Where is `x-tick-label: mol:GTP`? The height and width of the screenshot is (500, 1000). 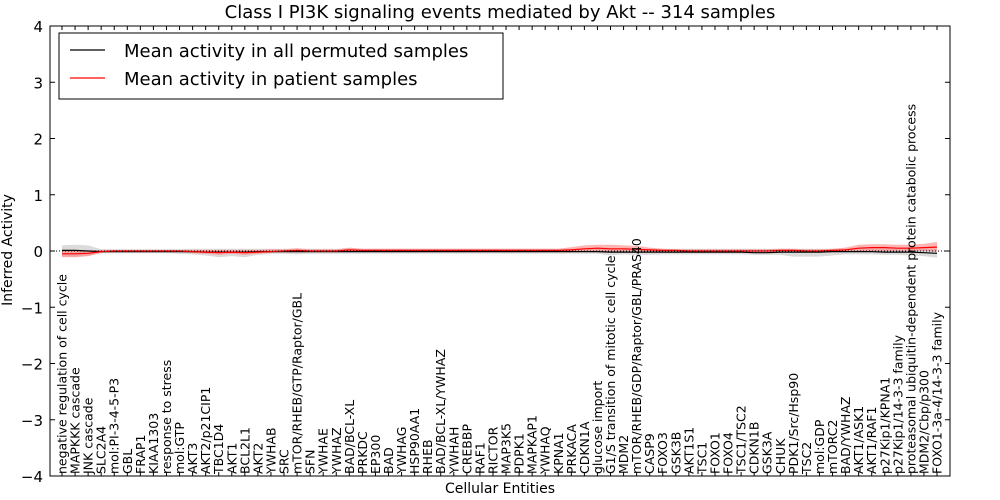
x-tick-label: mol:GTP is located at coordinates (179, 448).